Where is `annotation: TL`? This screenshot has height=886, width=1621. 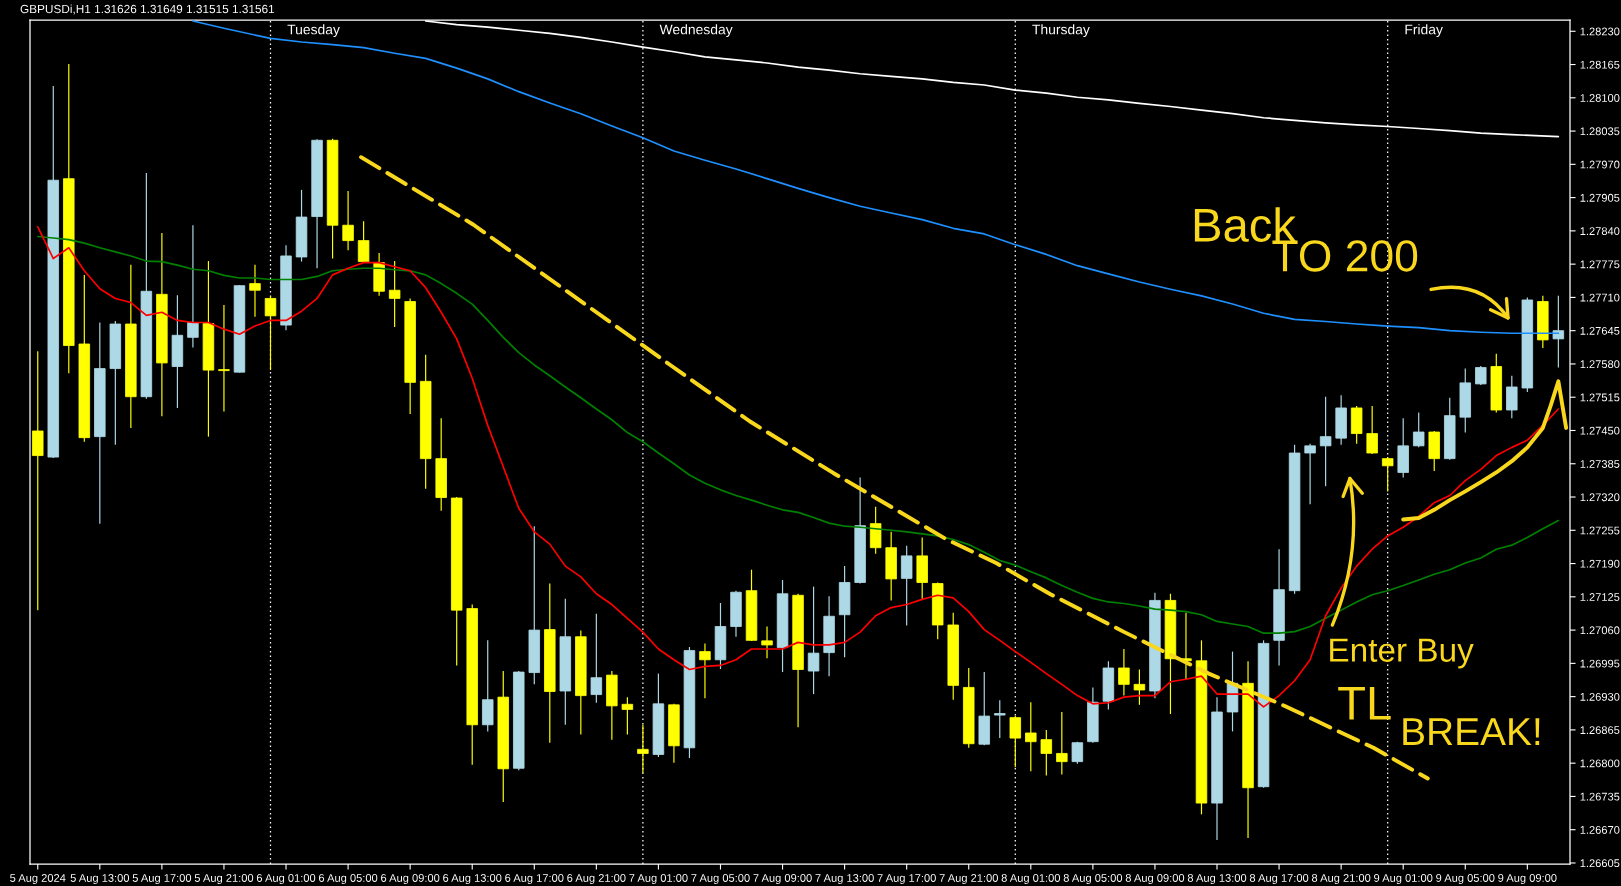
annotation: TL is located at coordinates (1364, 703).